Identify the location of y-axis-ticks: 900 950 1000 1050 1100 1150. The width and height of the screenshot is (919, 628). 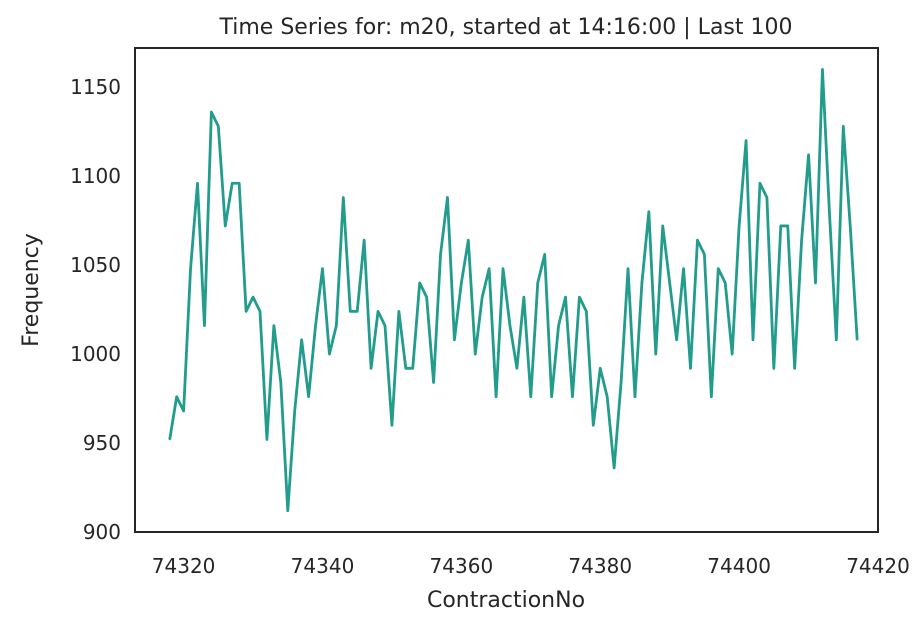
(95, 309).